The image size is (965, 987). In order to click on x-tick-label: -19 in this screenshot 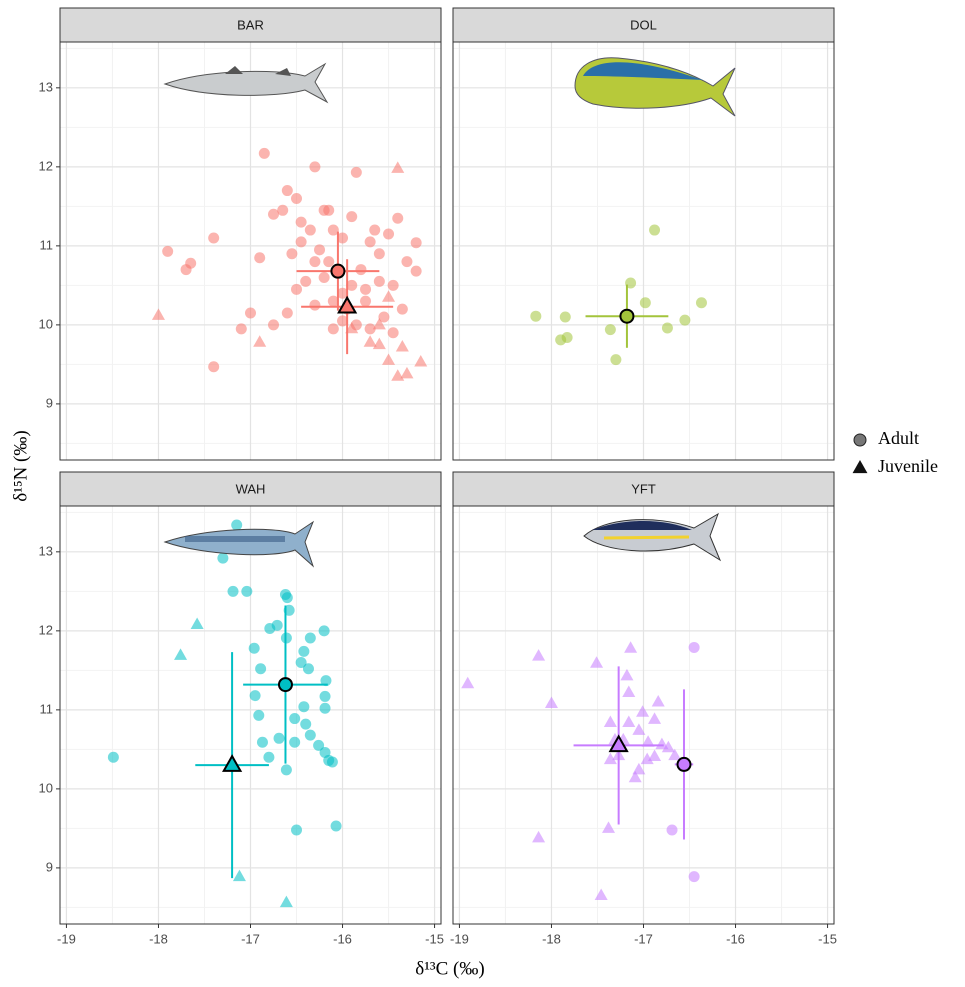, I will do `click(66, 938)`.